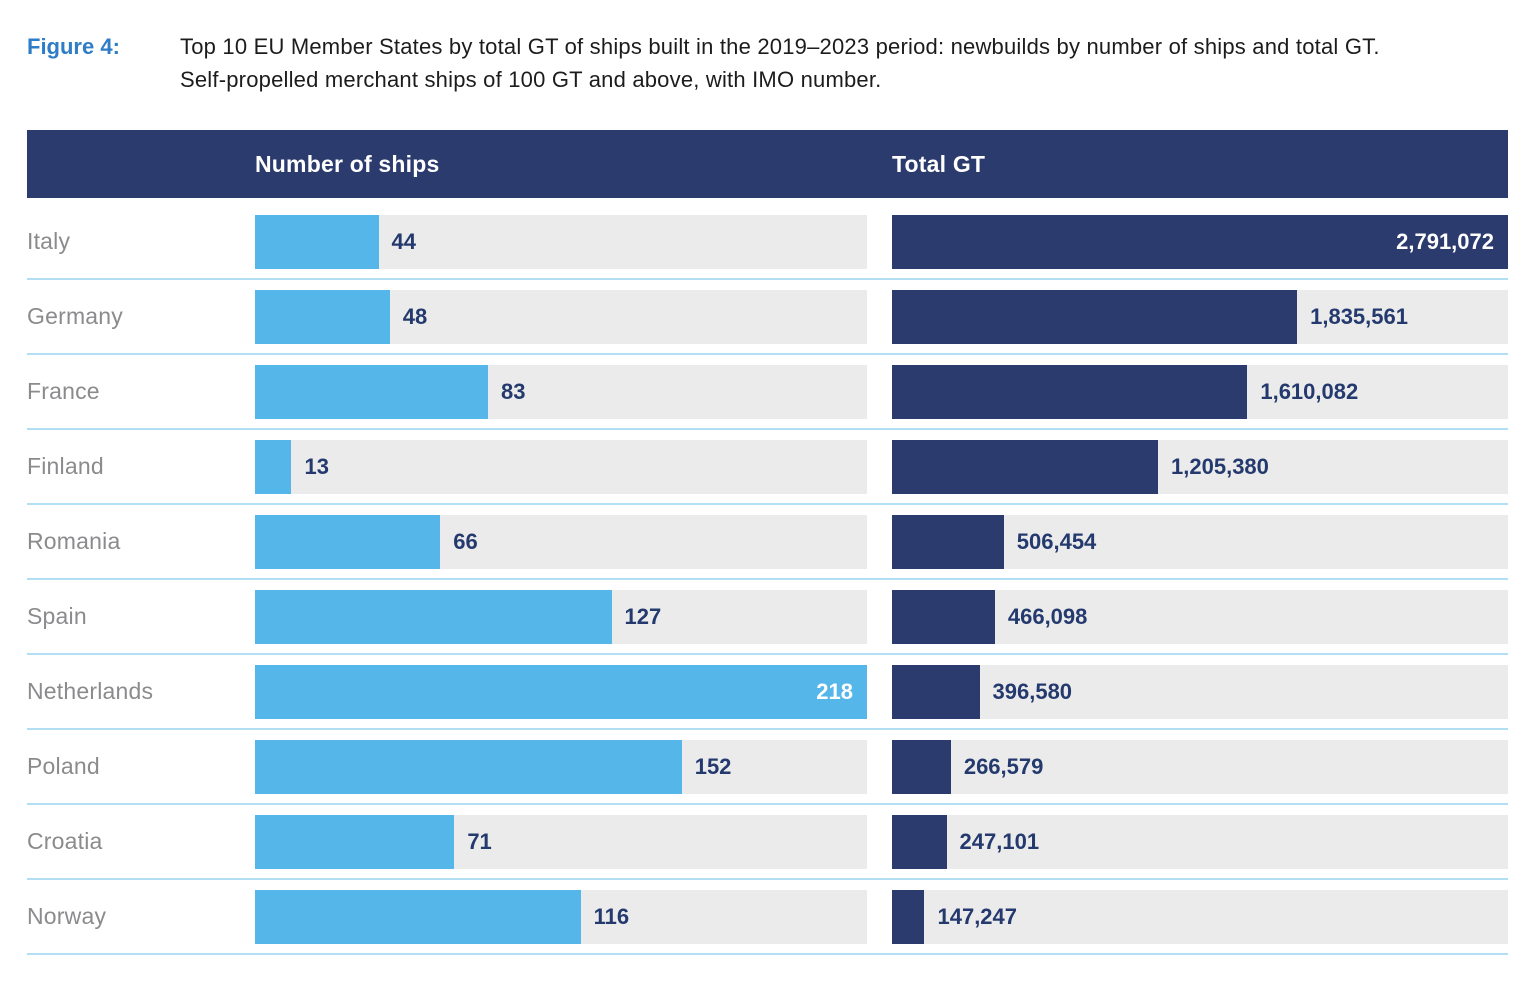  Describe the element at coordinates (1200, 841) in the screenshot. I see `gt-bar-track: 247,101` at that location.